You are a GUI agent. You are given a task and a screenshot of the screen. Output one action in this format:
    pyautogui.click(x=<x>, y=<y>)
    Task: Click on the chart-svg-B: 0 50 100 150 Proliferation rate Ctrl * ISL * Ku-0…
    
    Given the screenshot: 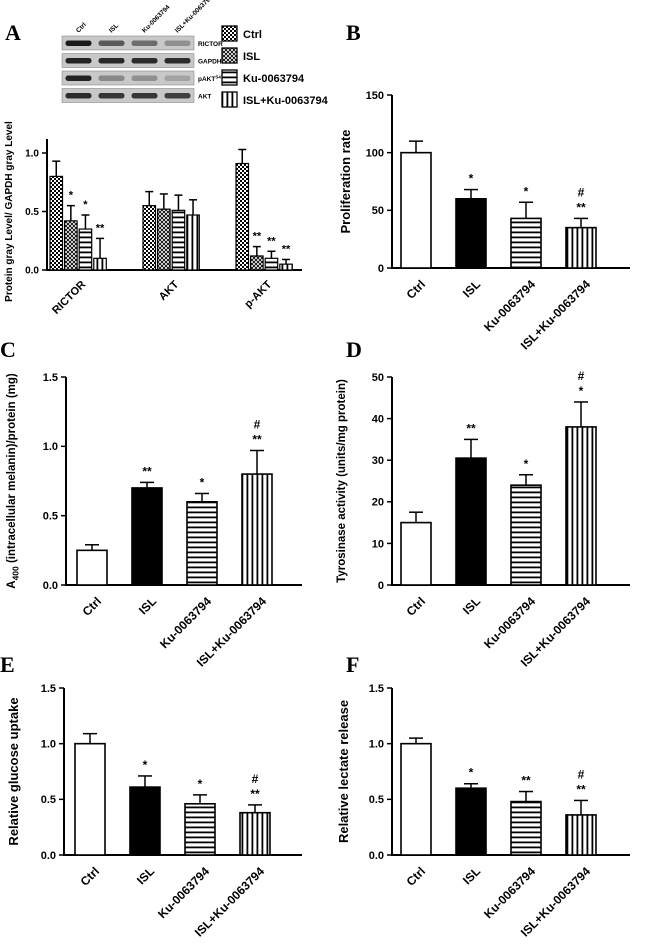 What is the action you would take?
    pyautogui.click(x=484, y=221)
    